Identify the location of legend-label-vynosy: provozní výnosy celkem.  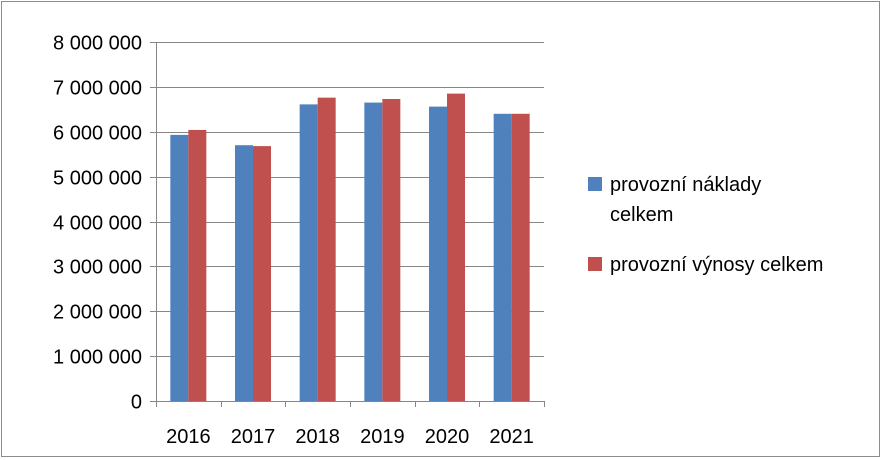
(716, 265).